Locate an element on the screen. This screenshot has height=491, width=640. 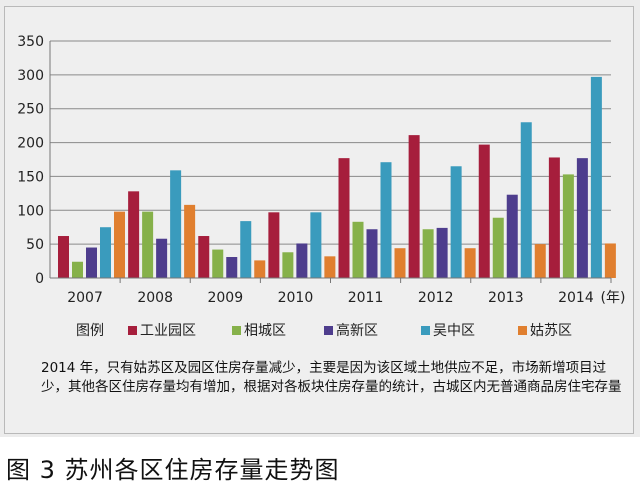
y-tick-label: 150 is located at coordinates (30, 177).